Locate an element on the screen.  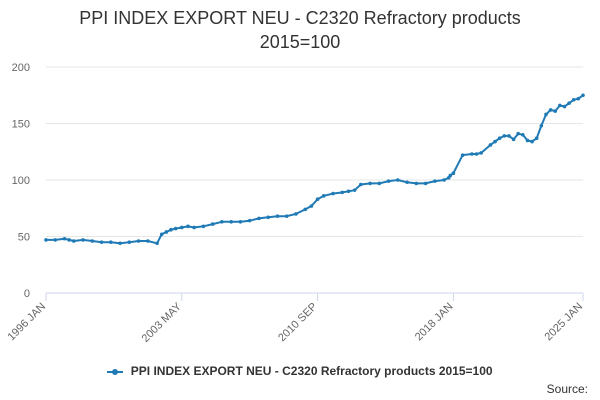
x-tick-label: 2025 JAN is located at coordinates (563, 322).